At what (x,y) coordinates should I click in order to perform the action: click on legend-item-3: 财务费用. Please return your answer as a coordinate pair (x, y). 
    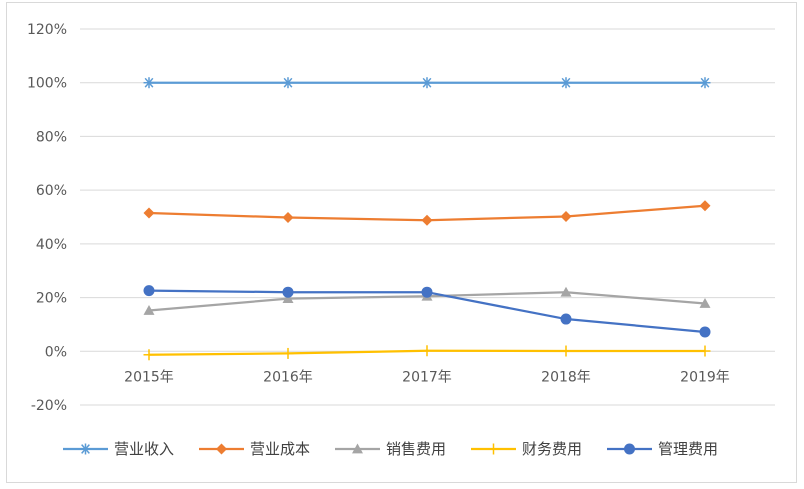
    Looking at the image, I should click on (526, 449).